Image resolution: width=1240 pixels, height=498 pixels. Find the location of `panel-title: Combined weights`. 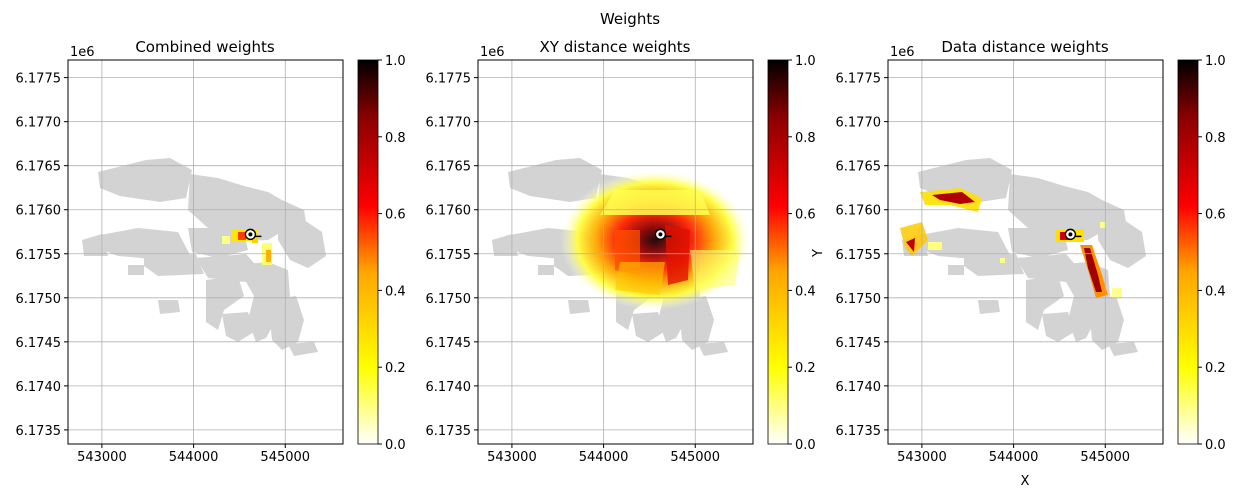

panel-title: Combined weights is located at coordinates (205, 47).